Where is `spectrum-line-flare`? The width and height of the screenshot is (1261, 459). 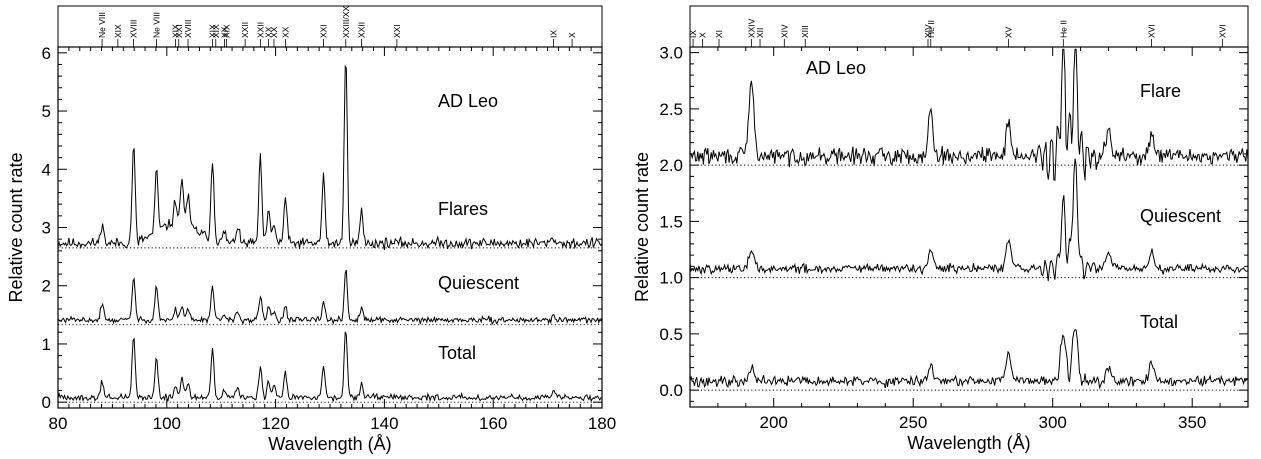 spectrum-line-flare is located at coordinates (969, 114).